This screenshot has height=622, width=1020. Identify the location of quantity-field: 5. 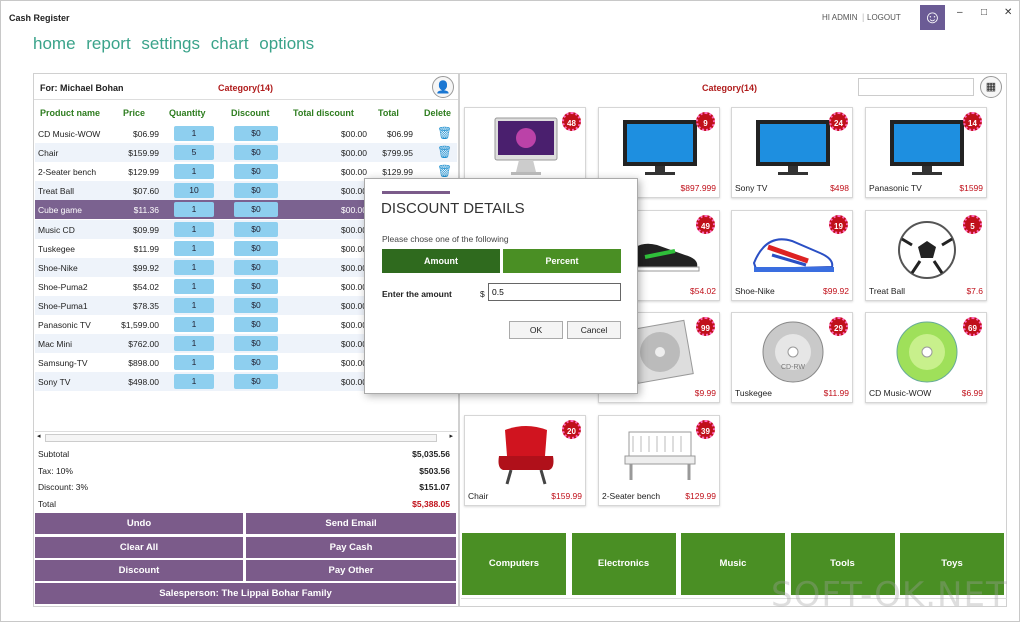
(194, 153).